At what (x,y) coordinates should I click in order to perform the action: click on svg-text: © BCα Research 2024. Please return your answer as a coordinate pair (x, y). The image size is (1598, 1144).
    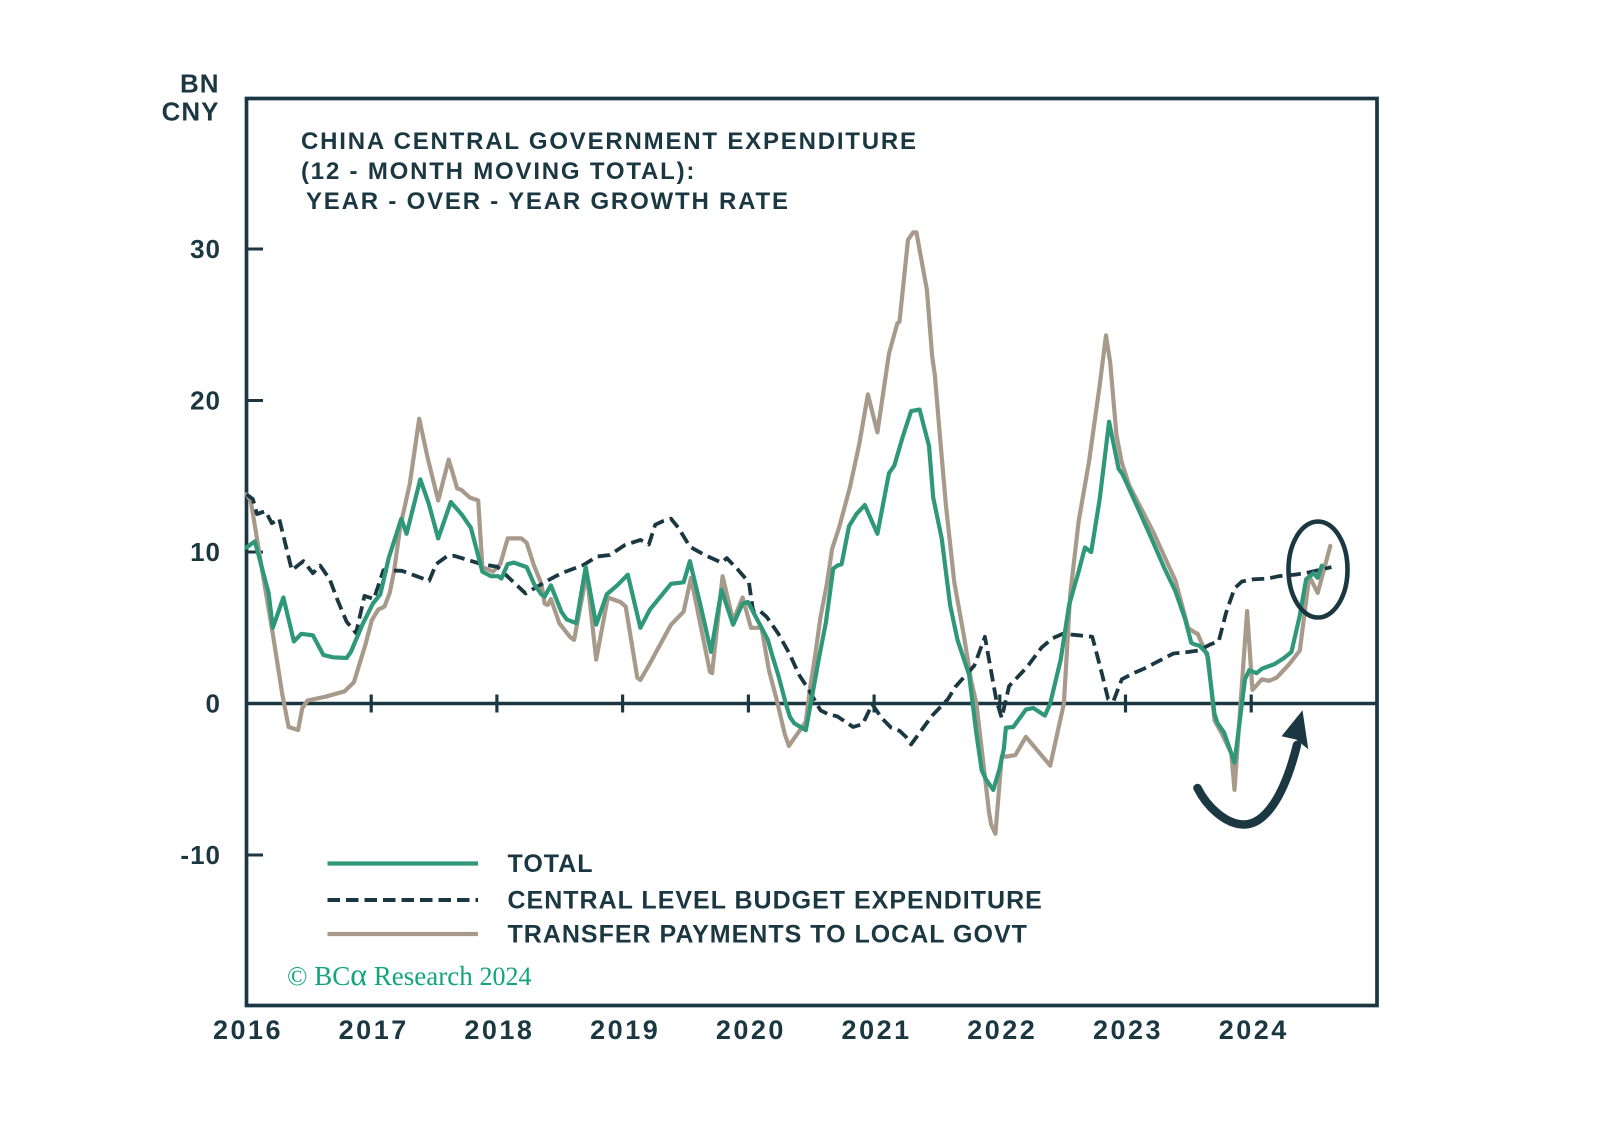
    Looking at the image, I should click on (409, 974).